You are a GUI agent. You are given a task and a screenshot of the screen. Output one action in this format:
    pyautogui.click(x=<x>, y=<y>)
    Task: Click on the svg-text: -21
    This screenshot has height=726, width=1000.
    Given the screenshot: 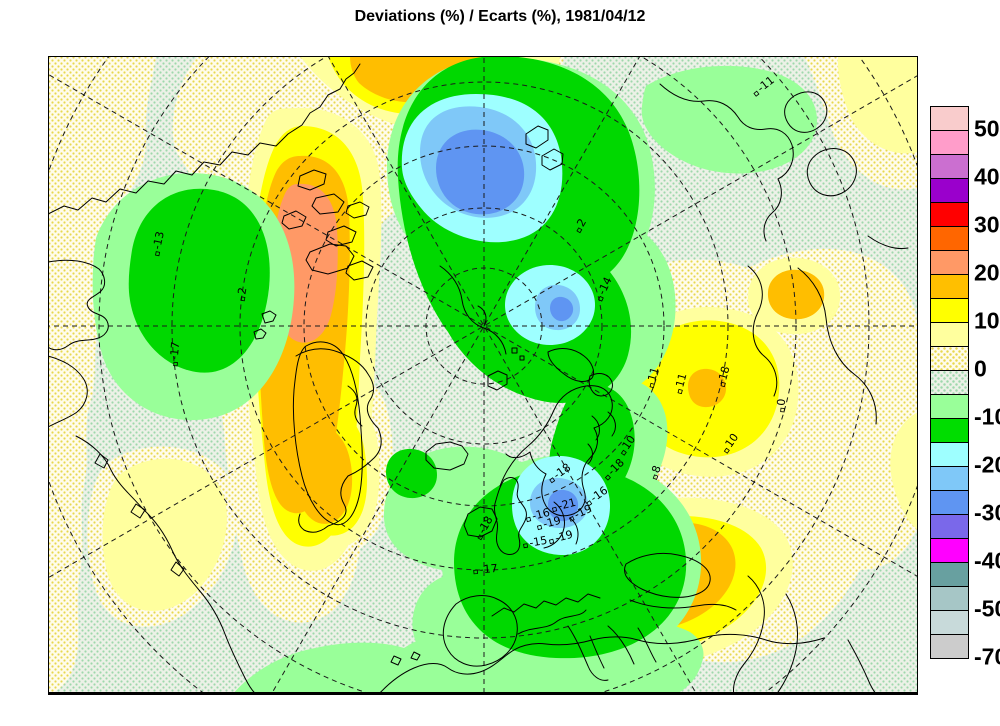 What is the action you would take?
    pyautogui.click(x=567, y=504)
    